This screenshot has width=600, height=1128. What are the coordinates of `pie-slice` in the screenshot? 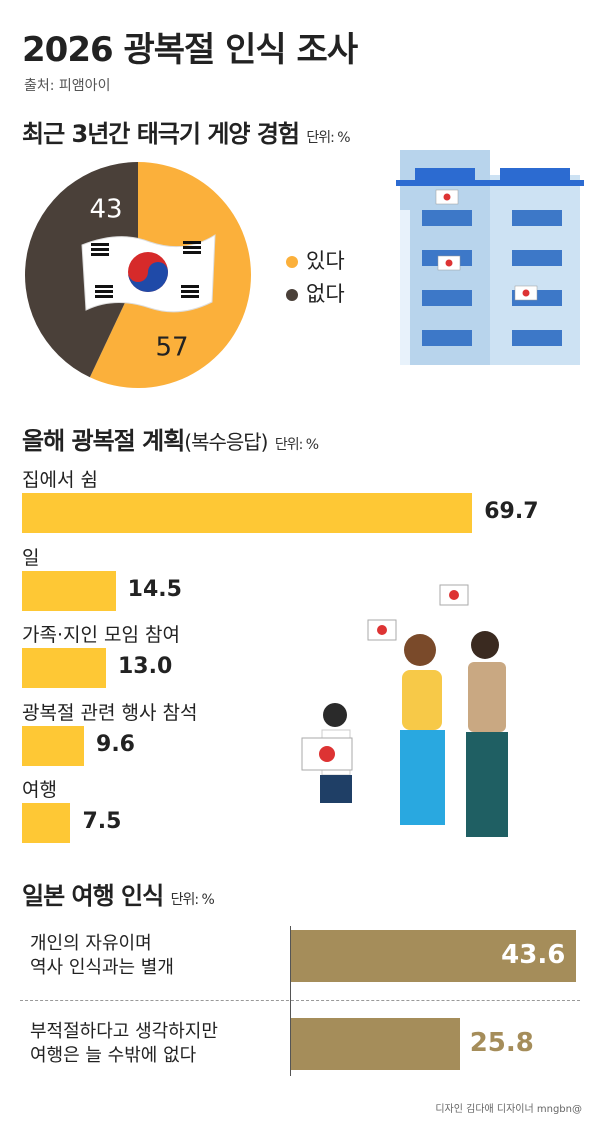 It's located at (81, 270).